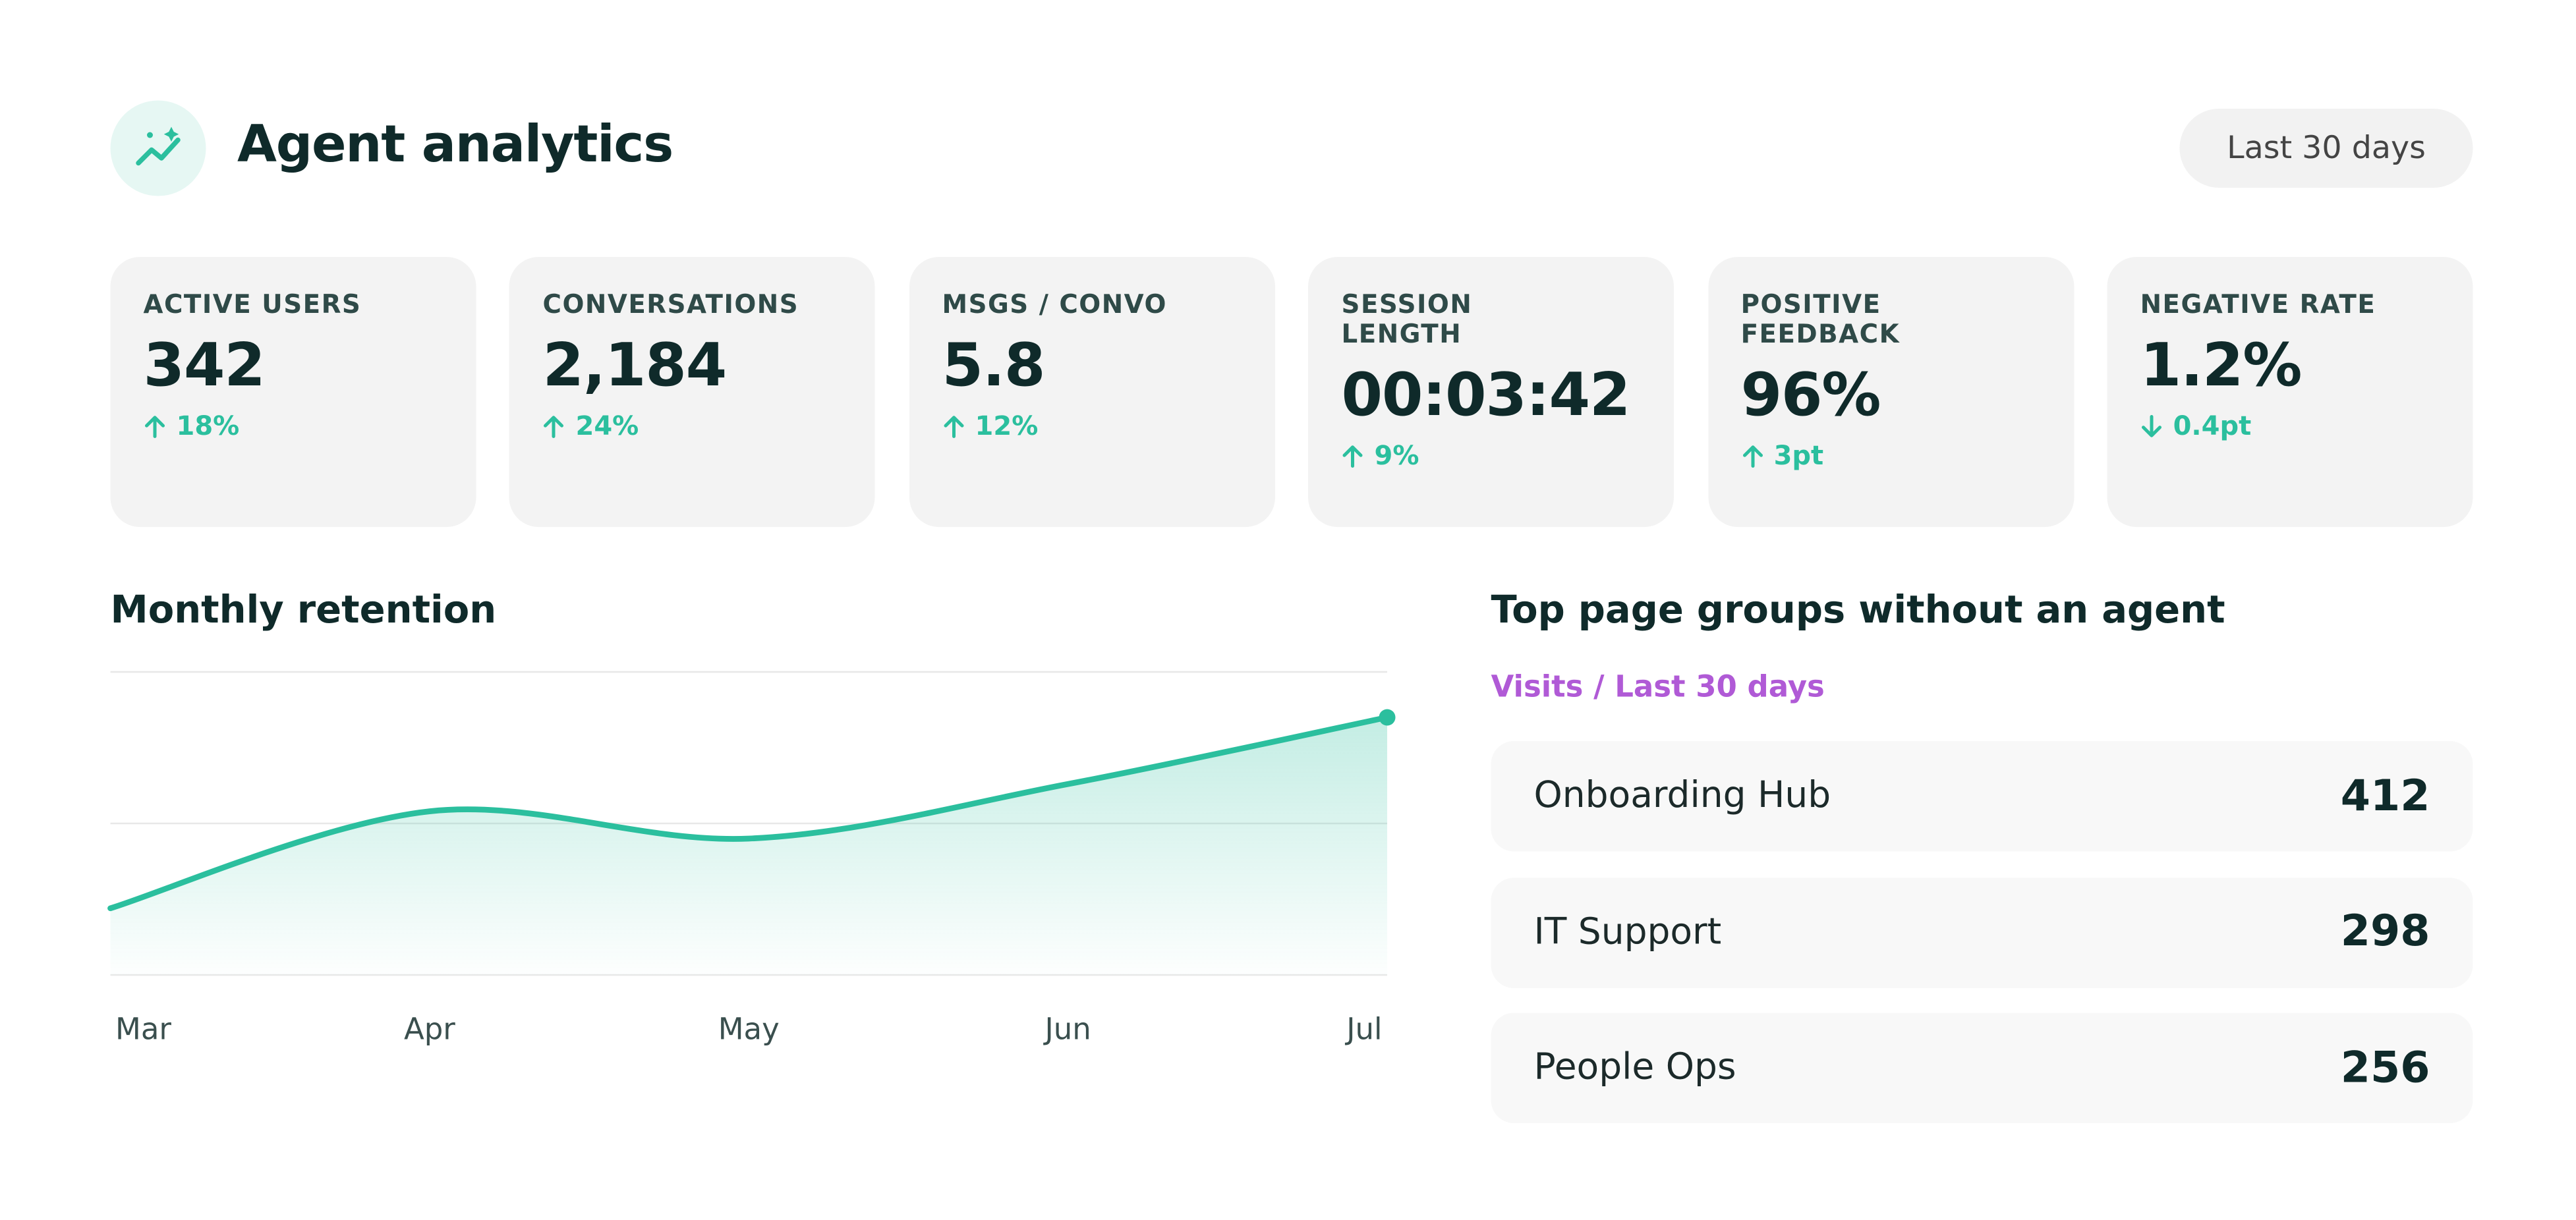 The image size is (2576, 1220). I want to click on row-value: 256, so click(2385, 1068).